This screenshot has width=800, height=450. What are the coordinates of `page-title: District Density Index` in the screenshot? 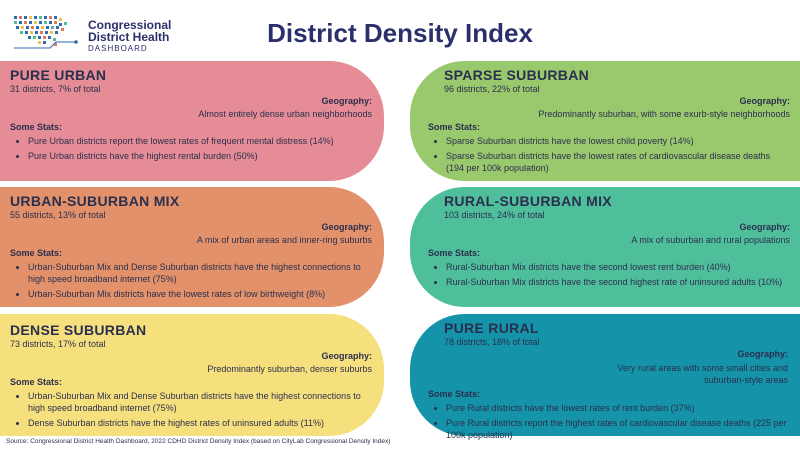 It's located at (400, 33).